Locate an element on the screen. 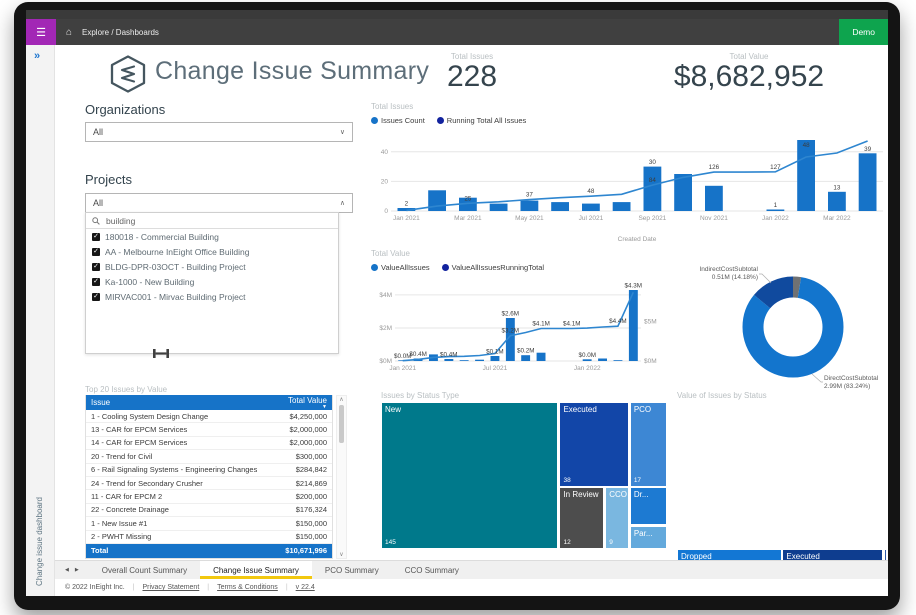 This screenshot has width=916, height=615. projects-search-input is located at coordinates (196, 220).